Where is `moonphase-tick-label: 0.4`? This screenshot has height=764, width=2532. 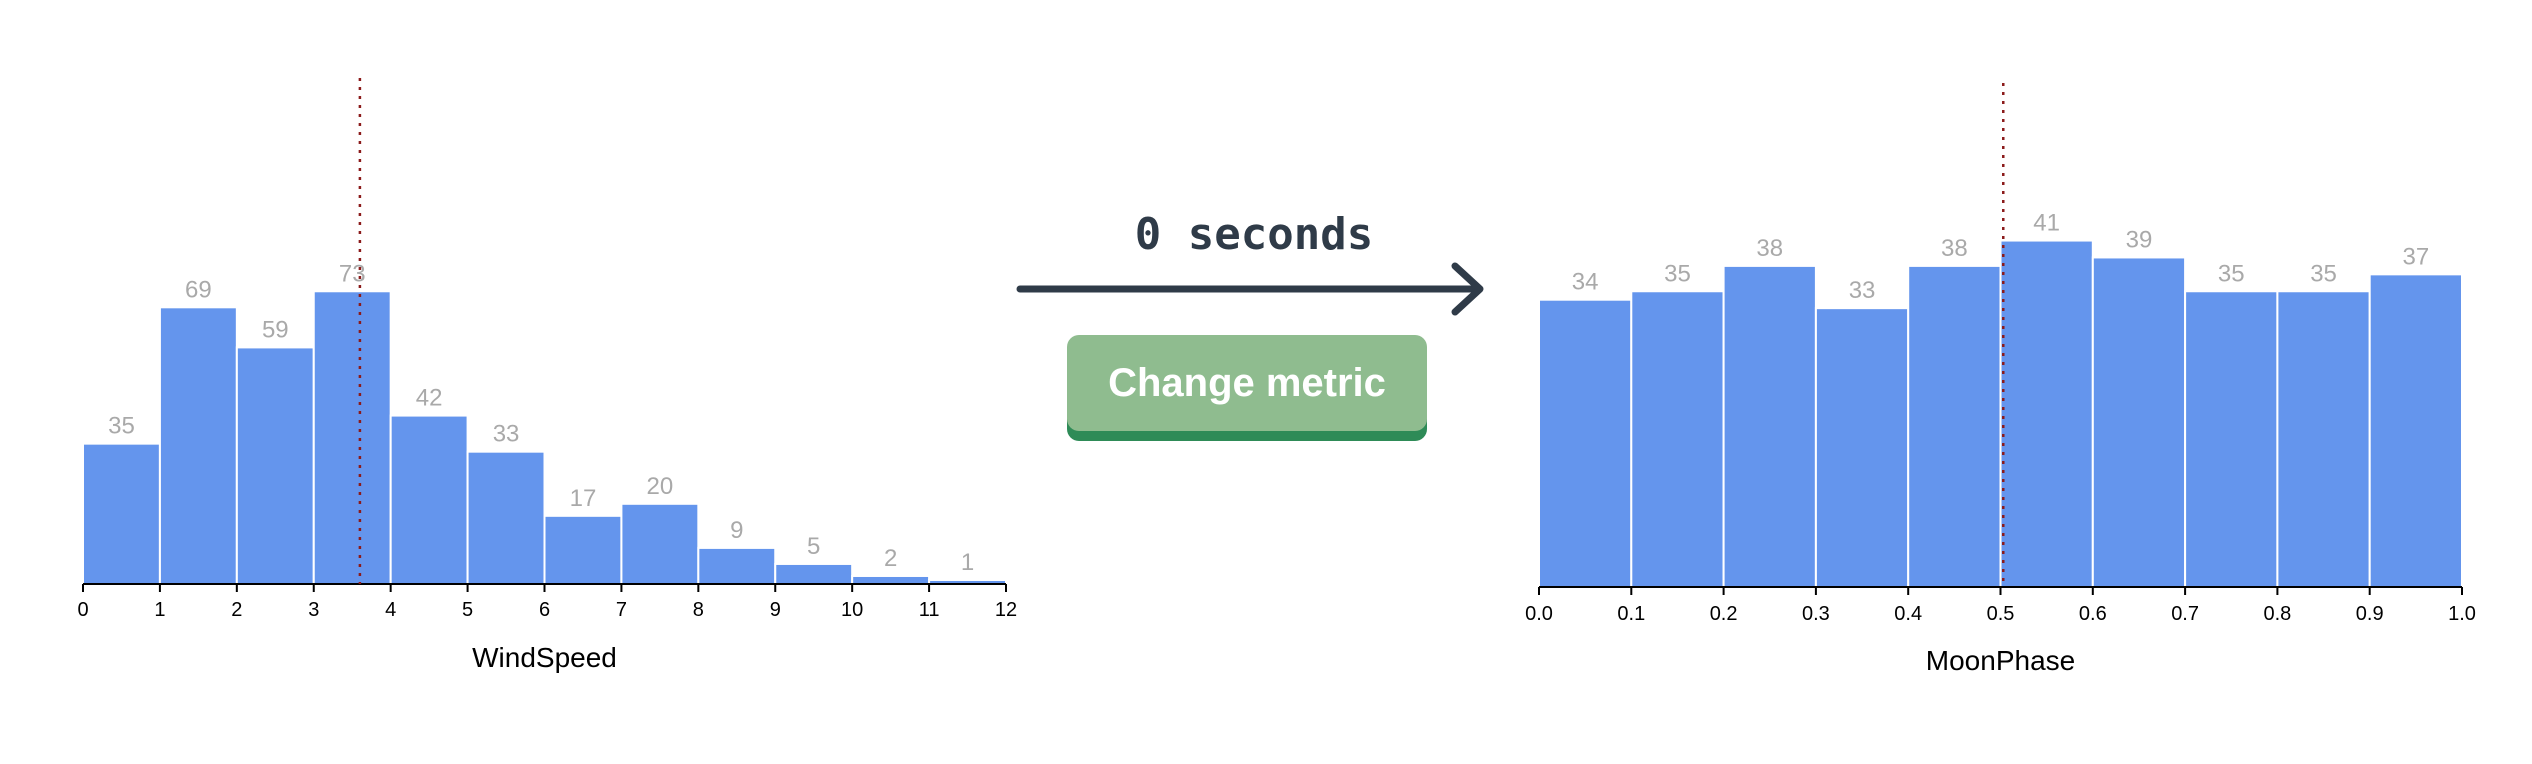
moonphase-tick-label: 0.4 is located at coordinates (1908, 614).